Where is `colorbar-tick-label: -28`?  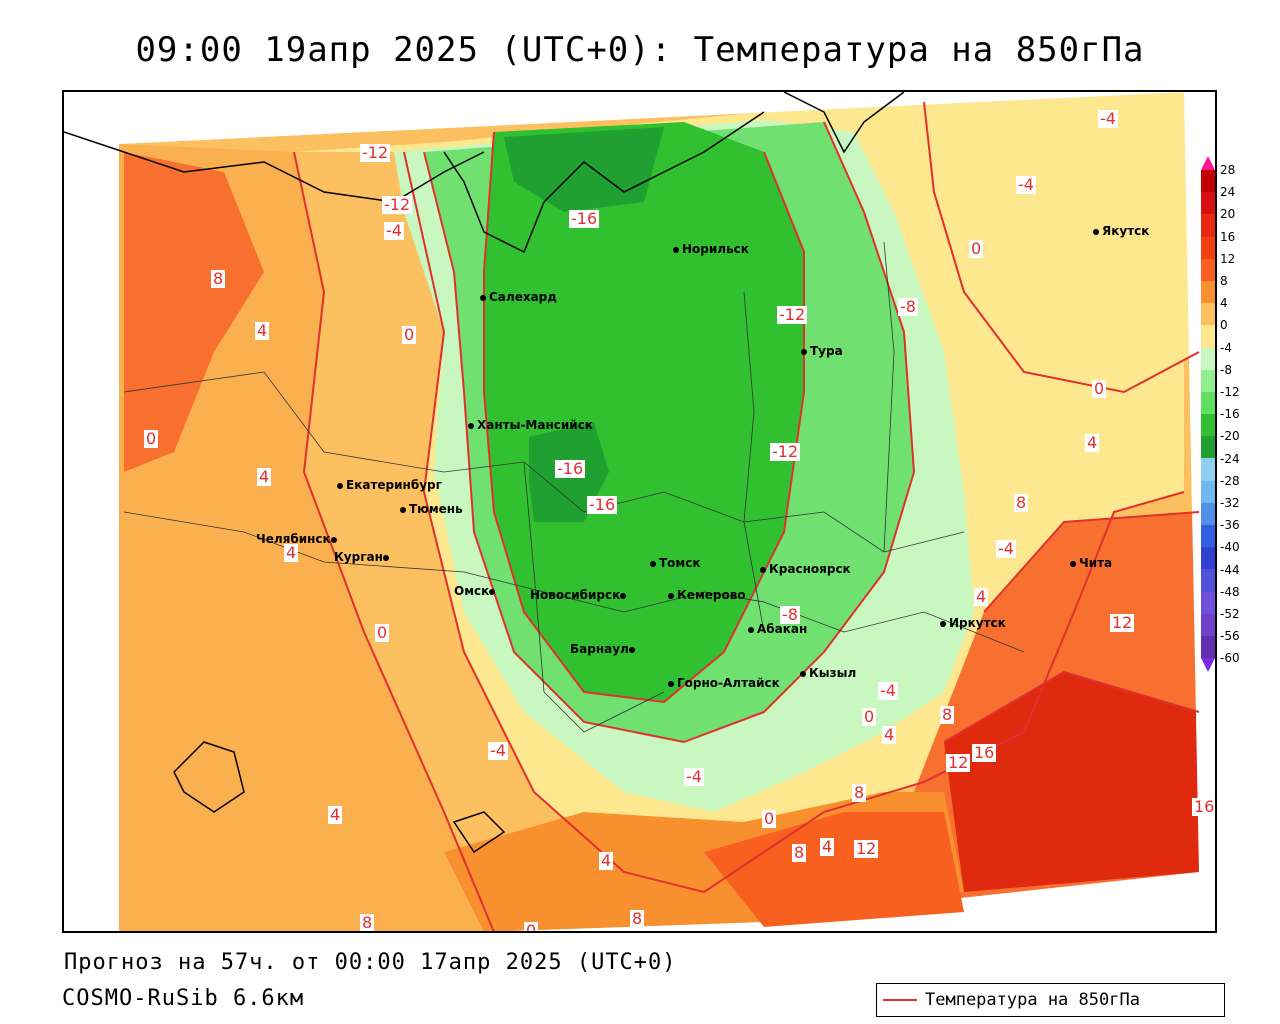 colorbar-tick-label: -28 is located at coordinates (1230, 480).